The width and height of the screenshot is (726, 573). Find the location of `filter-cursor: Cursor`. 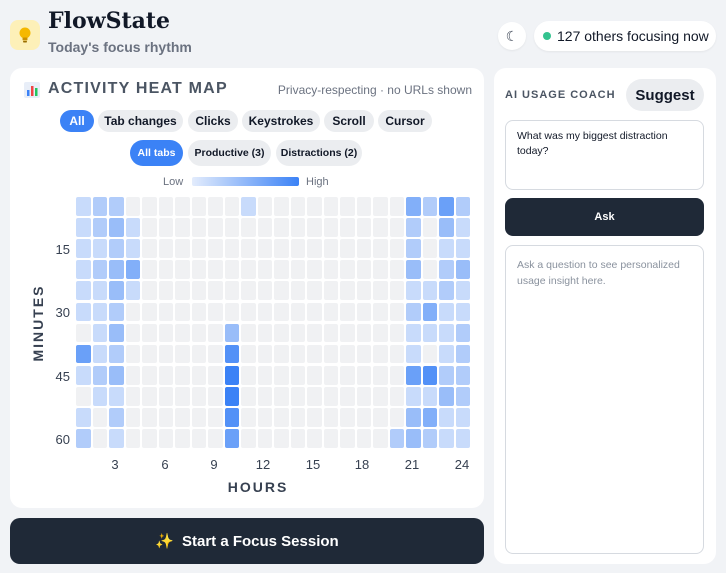

filter-cursor: Cursor is located at coordinates (405, 121).